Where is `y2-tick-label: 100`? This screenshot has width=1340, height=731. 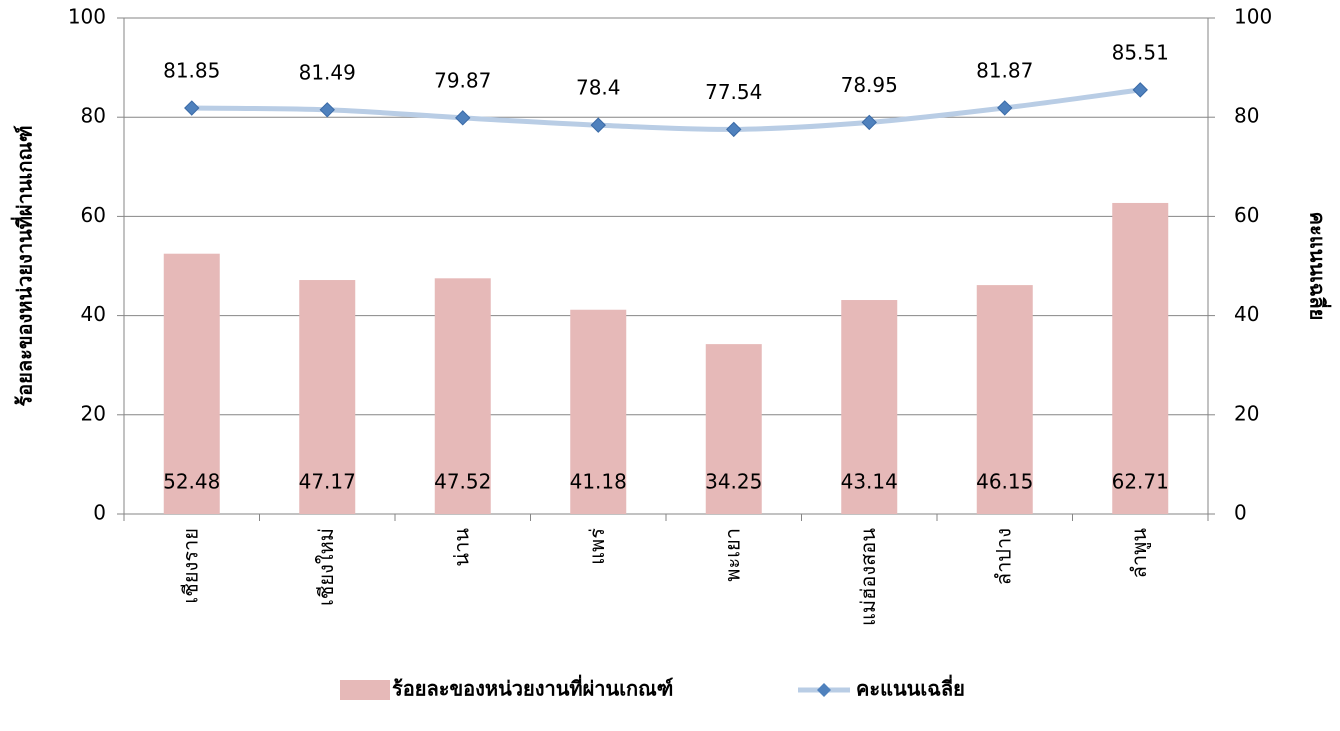 y2-tick-label: 100 is located at coordinates (1253, 17).